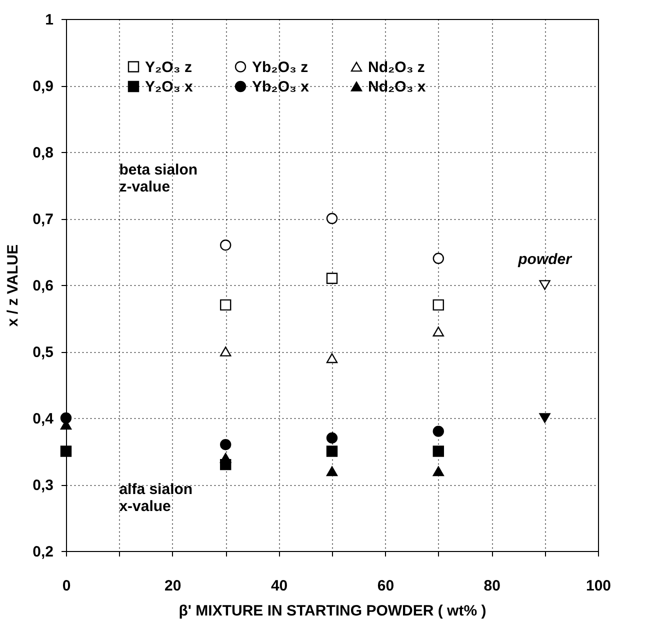  Describe the element at coordinates (173, 586) in the screenshot. I see `x-tick-label: 20` at that location.